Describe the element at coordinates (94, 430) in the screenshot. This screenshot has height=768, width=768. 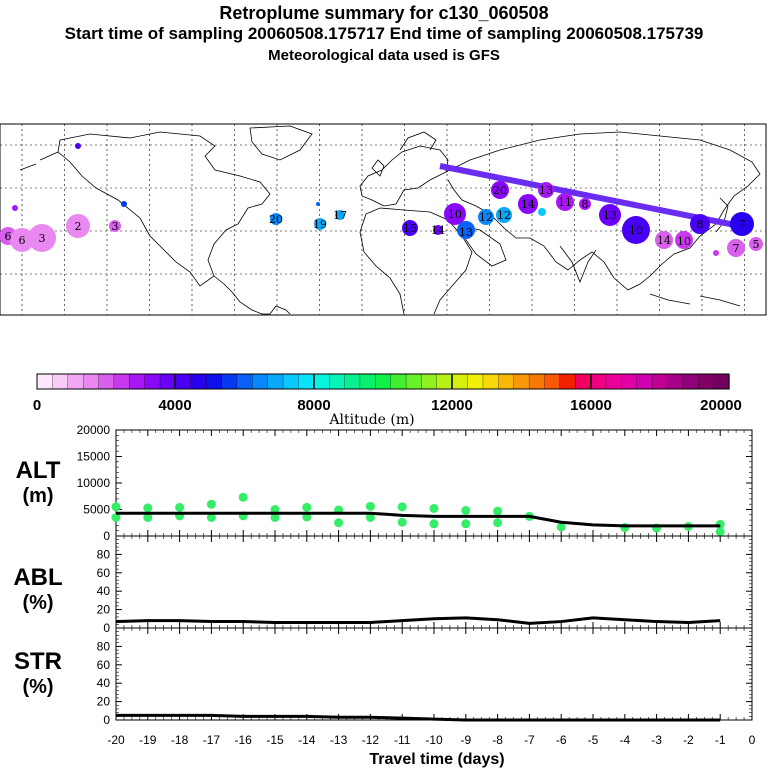
I see `y-tick-label: 20000` at that location.